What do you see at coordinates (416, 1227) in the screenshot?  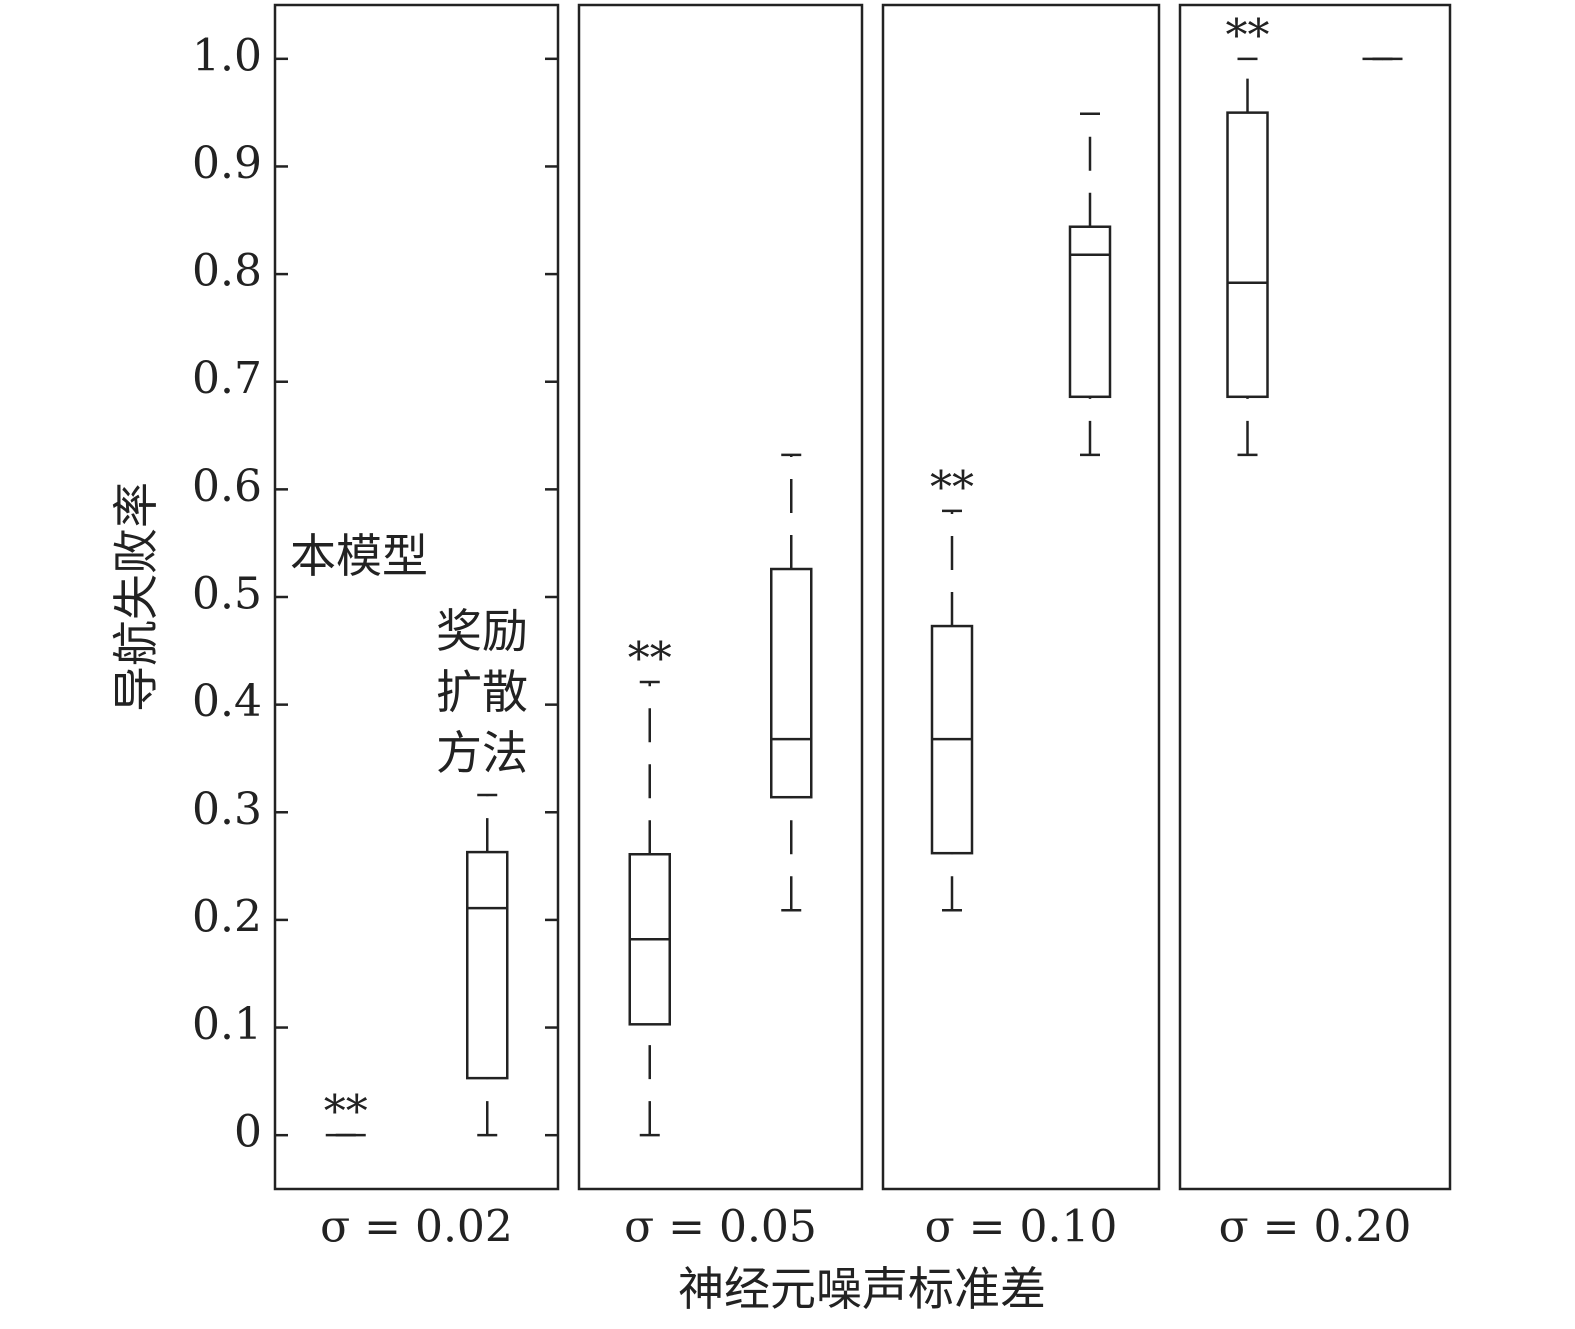 I see `panel-label: σ = 0.02` at bounding box center [416, 1227].